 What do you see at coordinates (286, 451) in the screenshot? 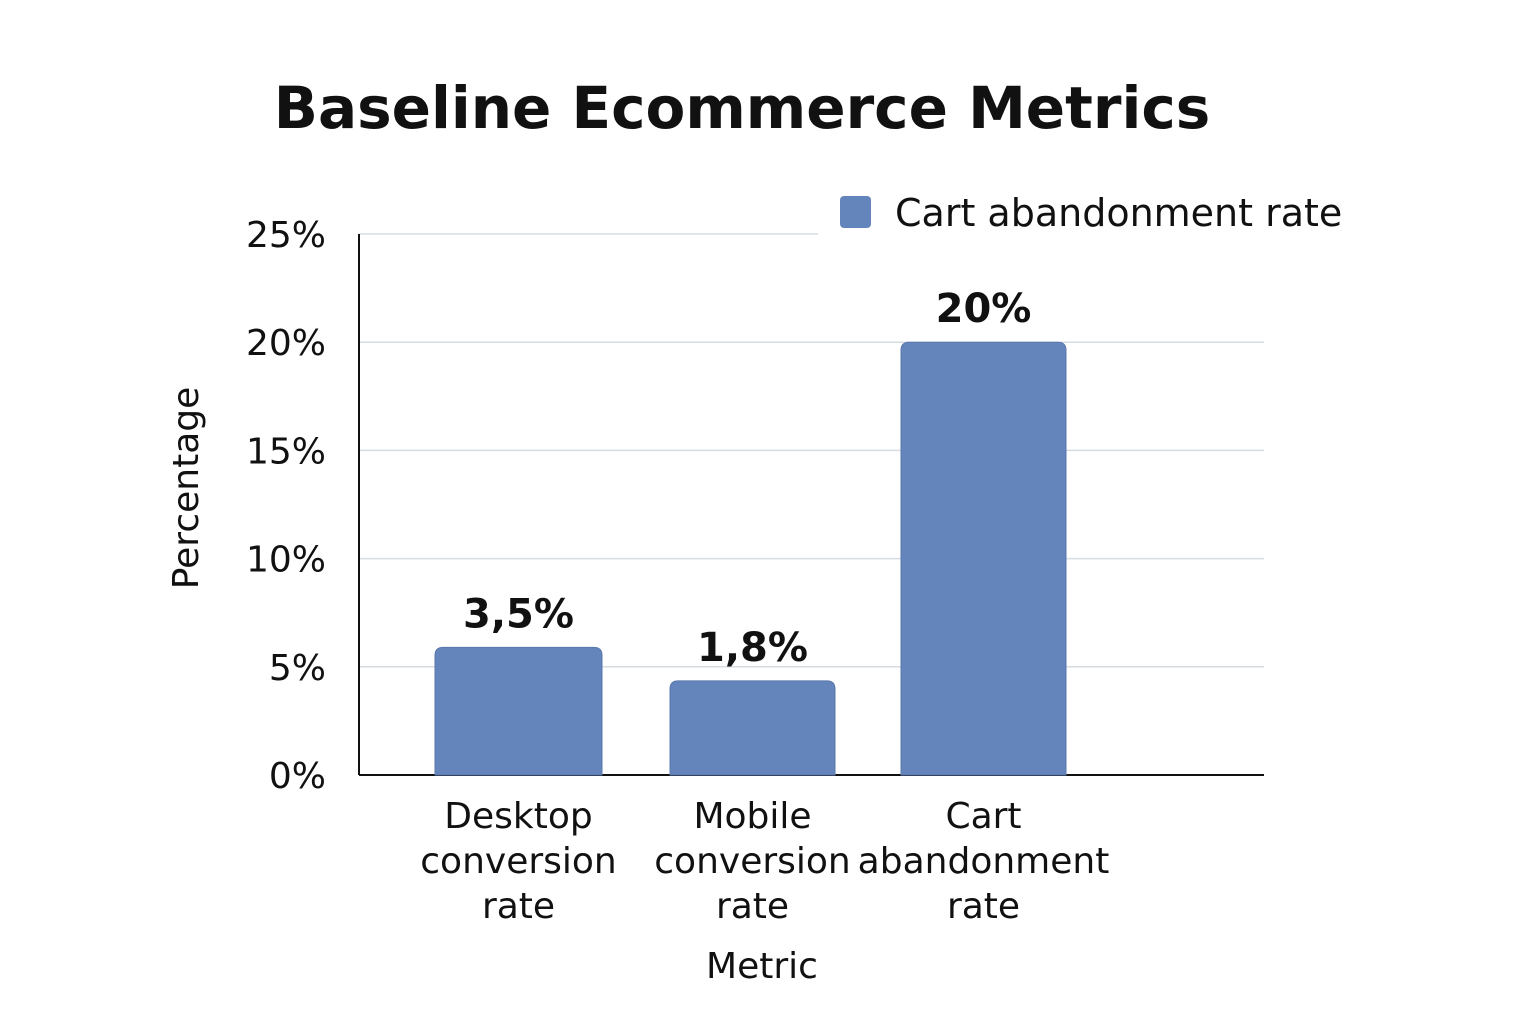
I see `y-tick-label: 15%` at bounding box center [286, 451].